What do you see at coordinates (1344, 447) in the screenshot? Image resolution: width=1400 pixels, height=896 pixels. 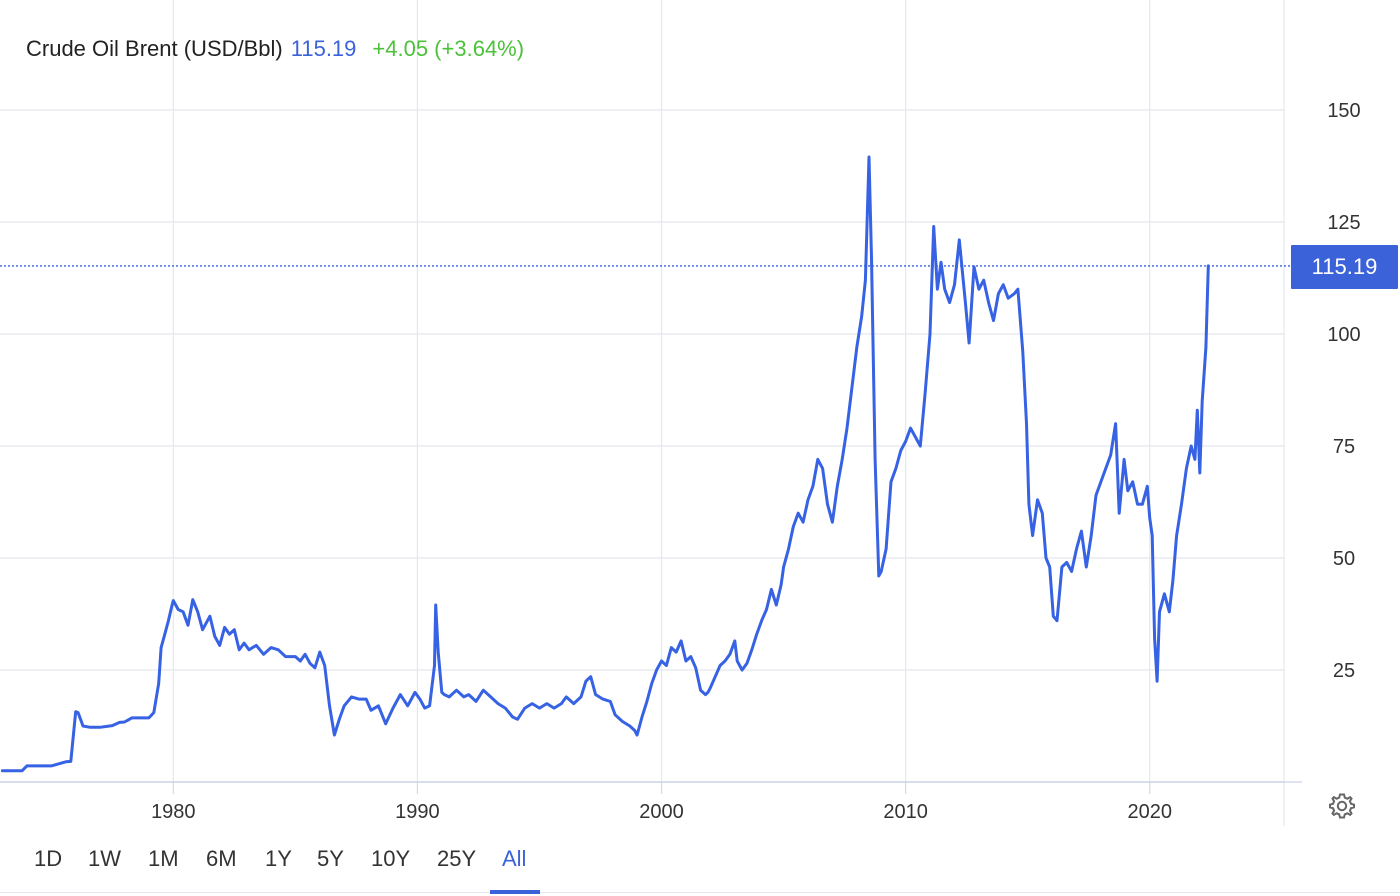 I see `y-tick-label: 75` at bounding box center [1344, 447].